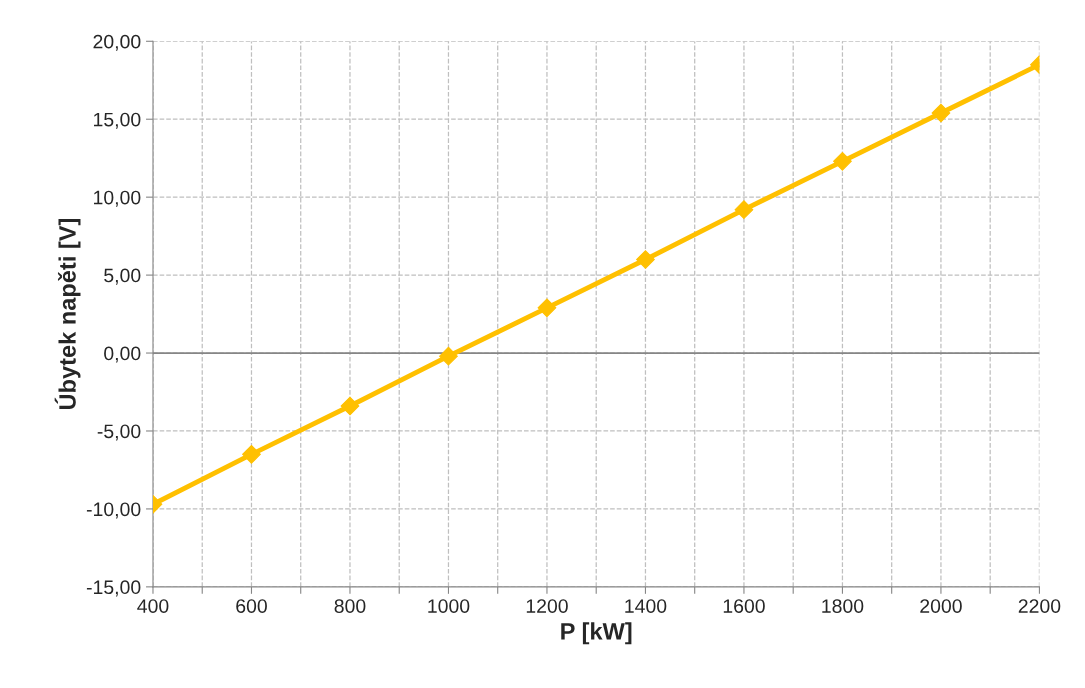 The width and height of the screenshot is (1085, 688). Describe the element at coordinates (122, 276) in the screenshot. I see `y-tick-label: 5,00` at that location.